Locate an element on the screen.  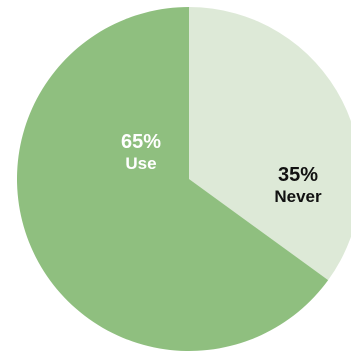
pie-category-label-use: Use is located at coordinates (140, 163).